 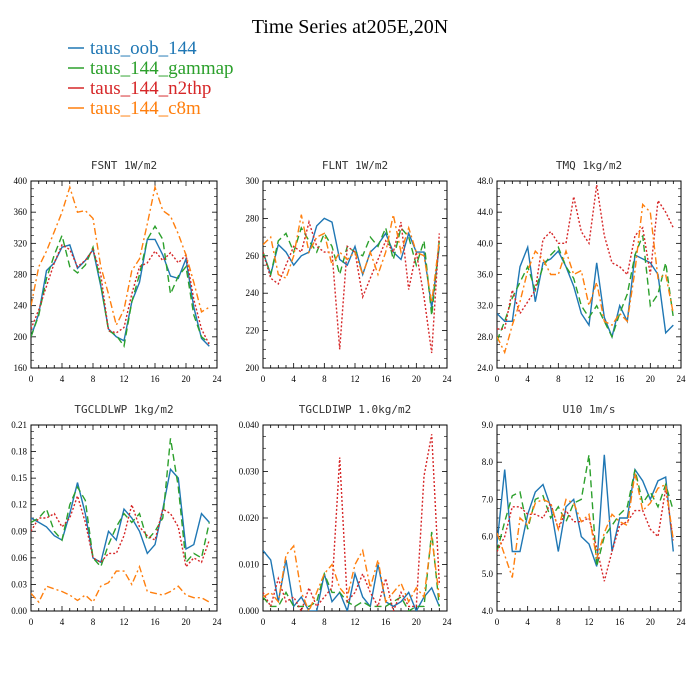 I want to click on y-tick-label: 48.0, so click(x=485, y=181).